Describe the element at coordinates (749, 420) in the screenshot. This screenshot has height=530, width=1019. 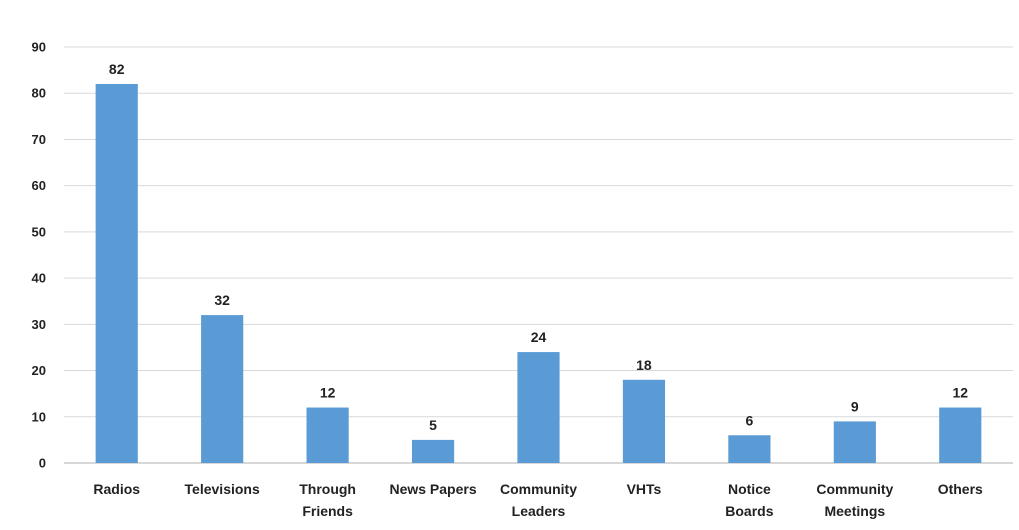
I see `data-label: 6` at that location.